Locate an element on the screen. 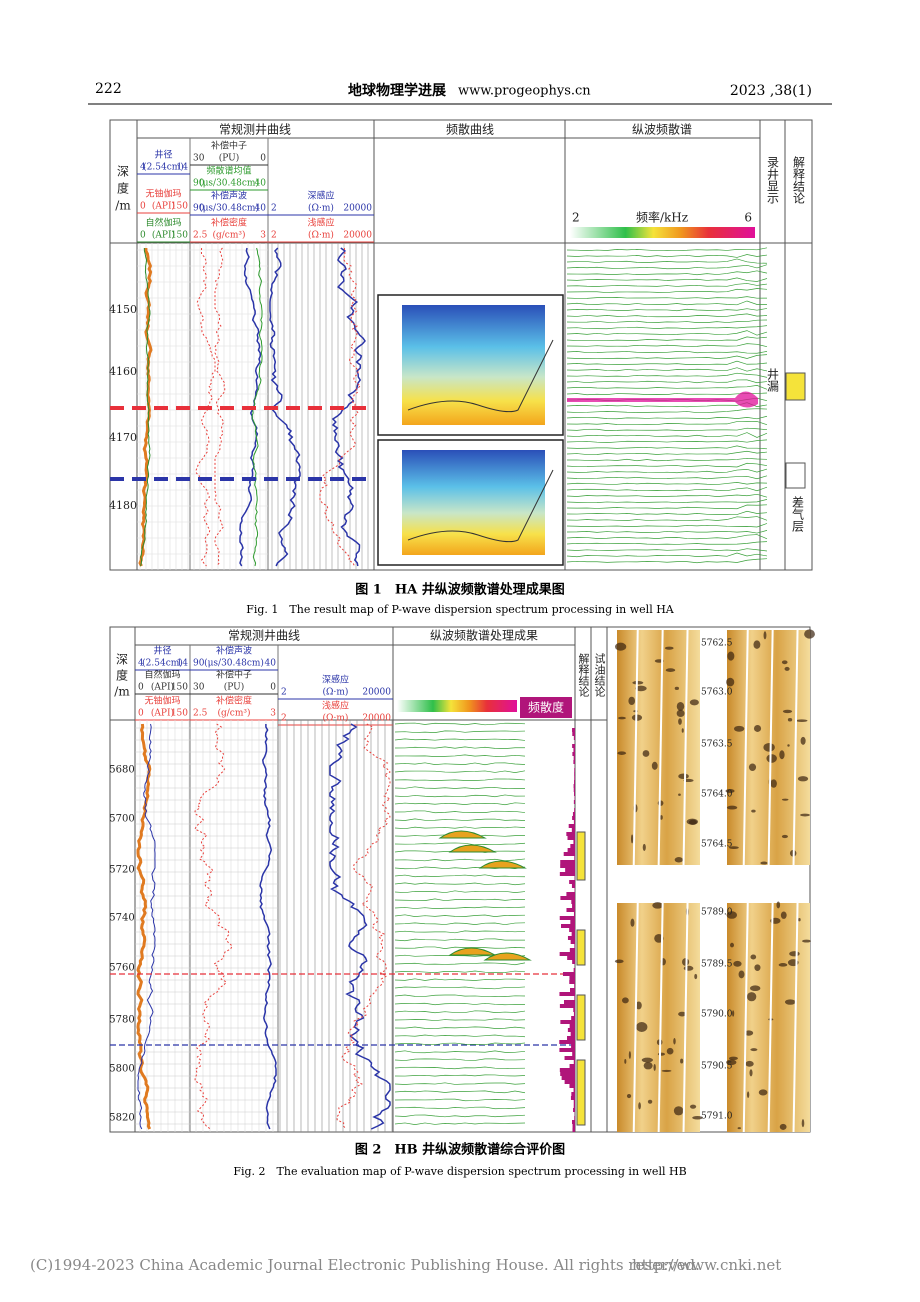 This screenshot has height=1302, width=920. label: 4 is located at coordinates (143, 168).